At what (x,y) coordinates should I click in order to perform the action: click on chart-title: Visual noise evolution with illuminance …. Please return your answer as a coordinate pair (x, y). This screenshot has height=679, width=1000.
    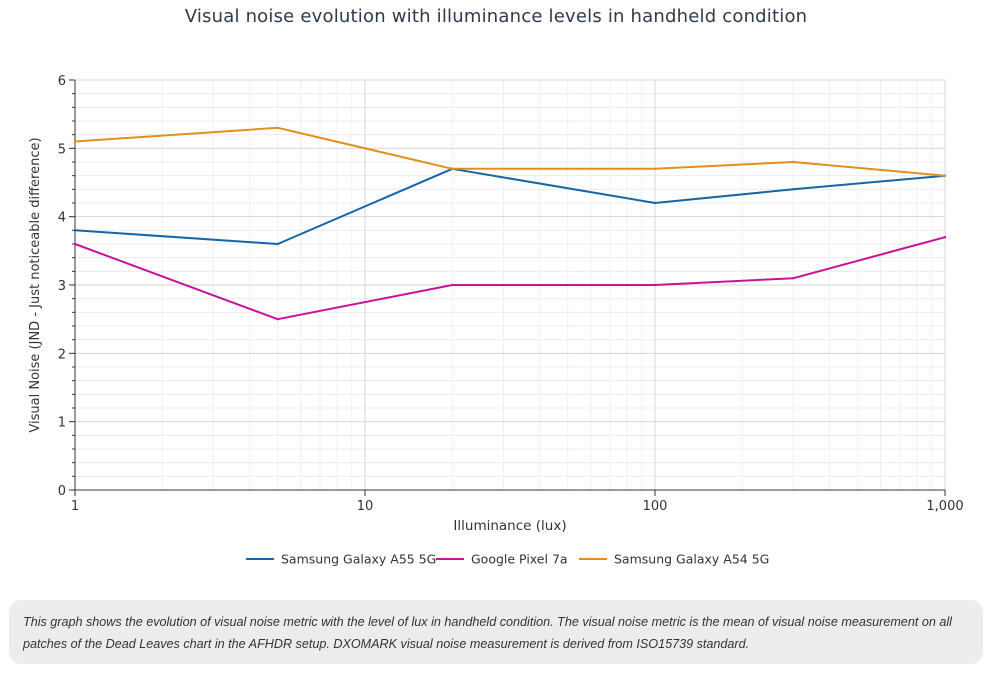
    Looking at the image, I should click on (496, 16).